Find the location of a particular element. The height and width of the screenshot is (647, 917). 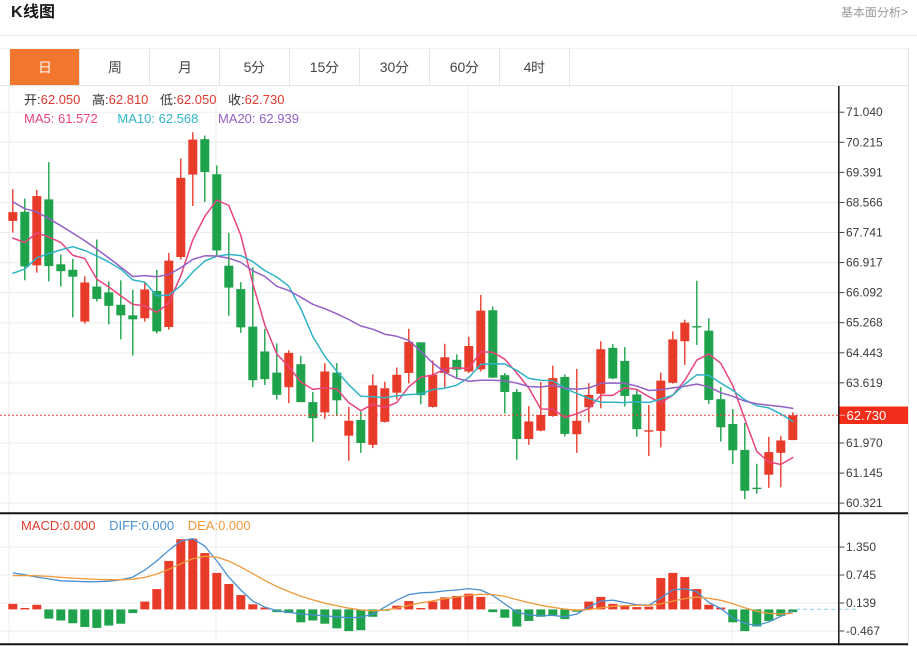

macd-axis-label: 0.139 is located at coordinates (861, 603).